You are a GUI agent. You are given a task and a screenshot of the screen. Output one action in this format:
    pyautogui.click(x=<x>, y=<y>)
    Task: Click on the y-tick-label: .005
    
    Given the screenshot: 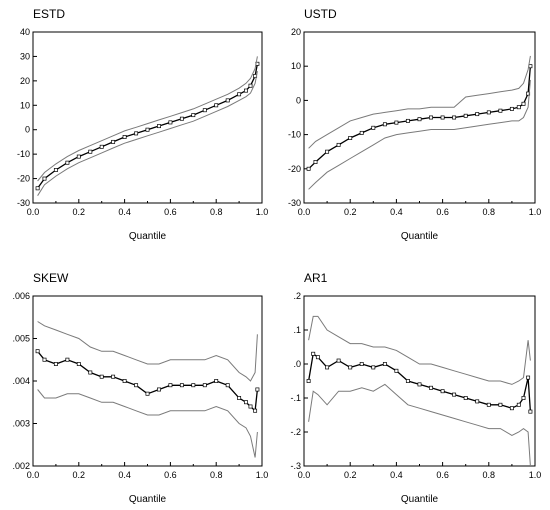 What is the action you would take?
    pyautogui.click(x=21, y=339)
    